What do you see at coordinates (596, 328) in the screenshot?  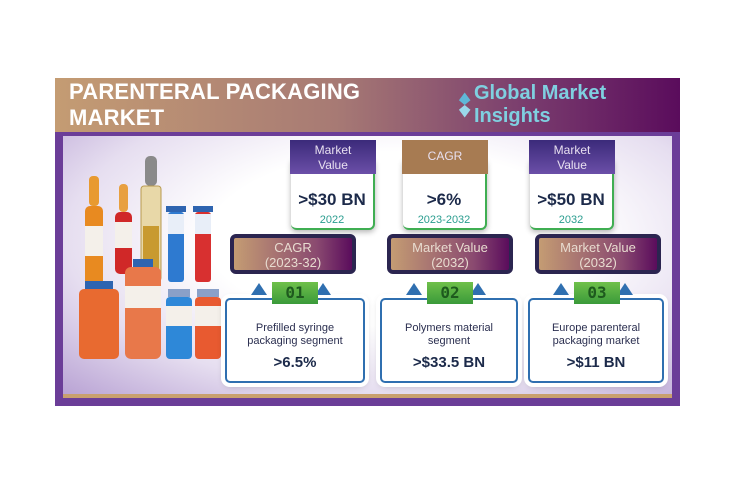 I see `segment-desc: Europe parenteral` at bounding box center [596, 328].